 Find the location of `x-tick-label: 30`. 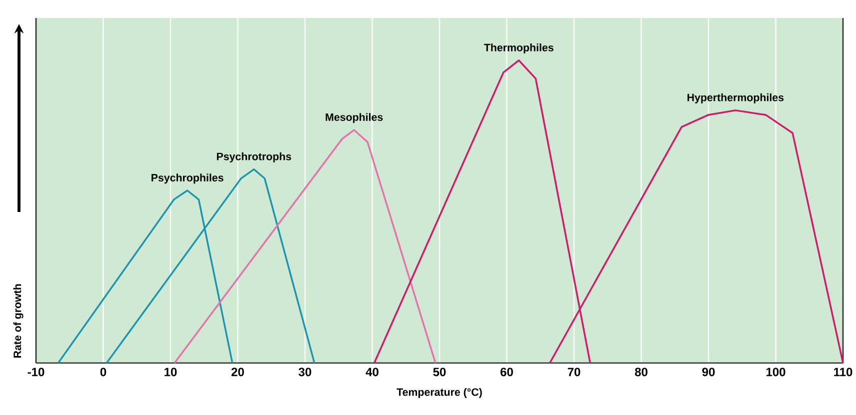

x-tick-label: 30 is located at coordinates (305, 372).